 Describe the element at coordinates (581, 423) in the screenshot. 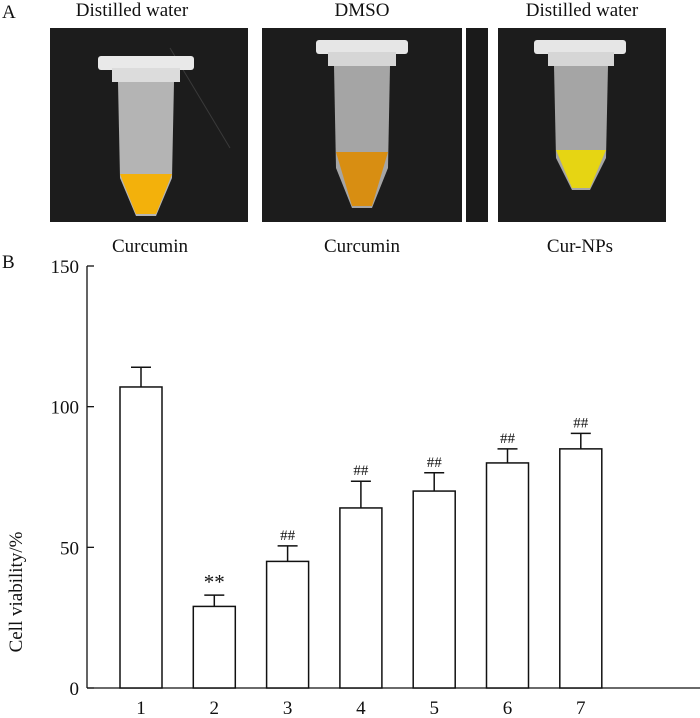

I see `annotation-7: ##` at that location.